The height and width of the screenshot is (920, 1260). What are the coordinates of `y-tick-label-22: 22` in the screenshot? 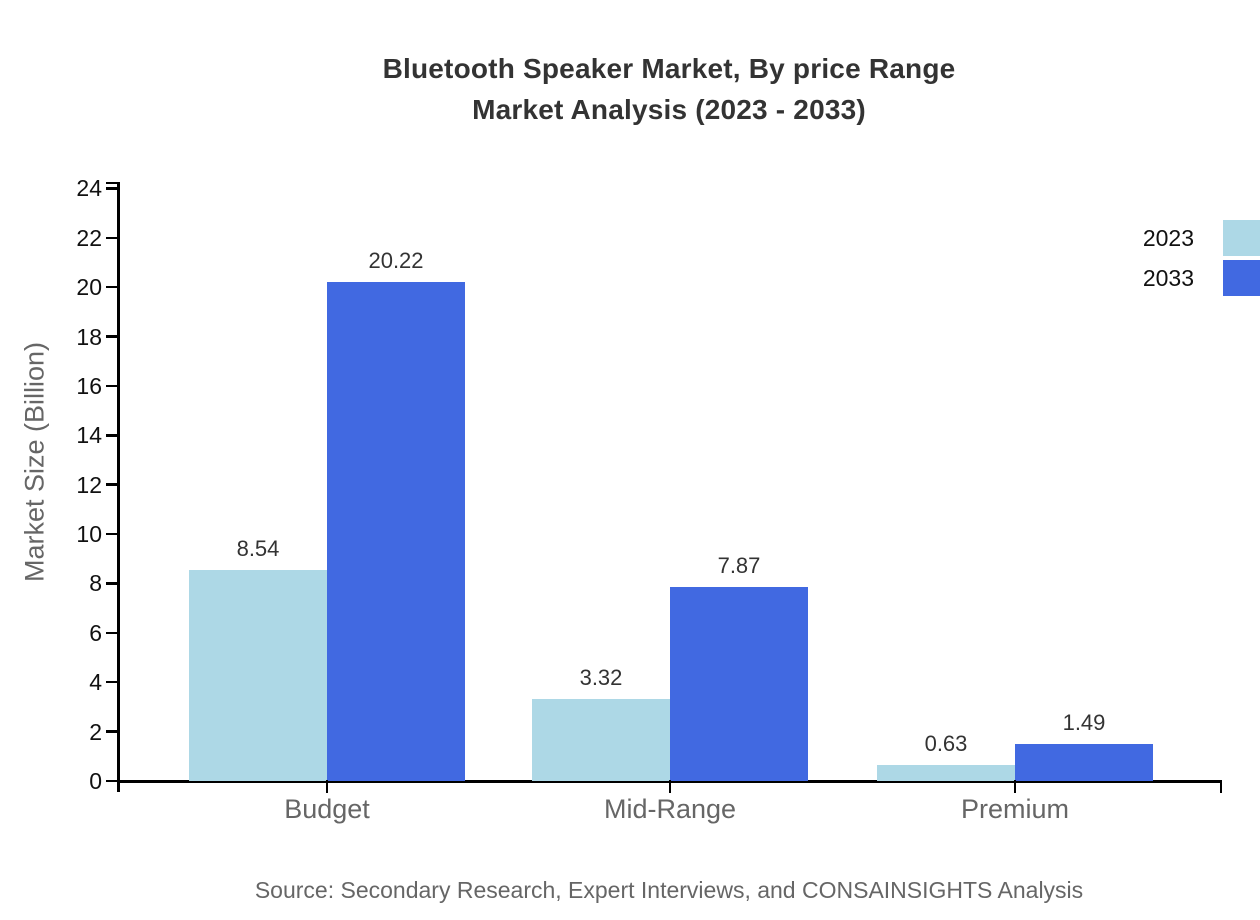 It's located at (89, 237).